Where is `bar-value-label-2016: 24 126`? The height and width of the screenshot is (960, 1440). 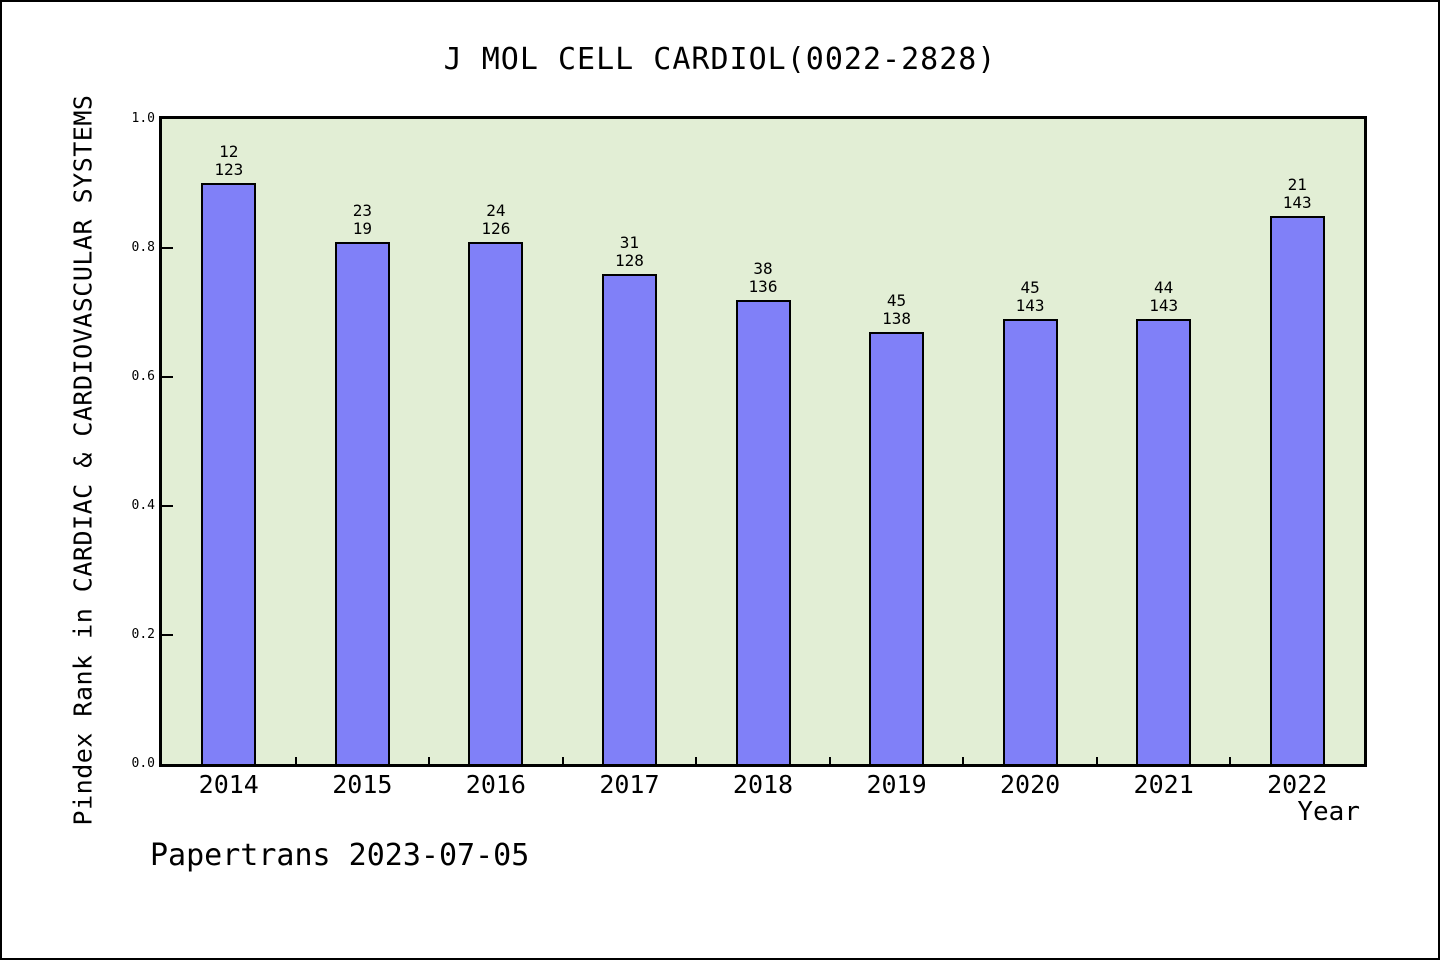
bar-value-label-2016: 24 126 is located at coordinates (496, 219).